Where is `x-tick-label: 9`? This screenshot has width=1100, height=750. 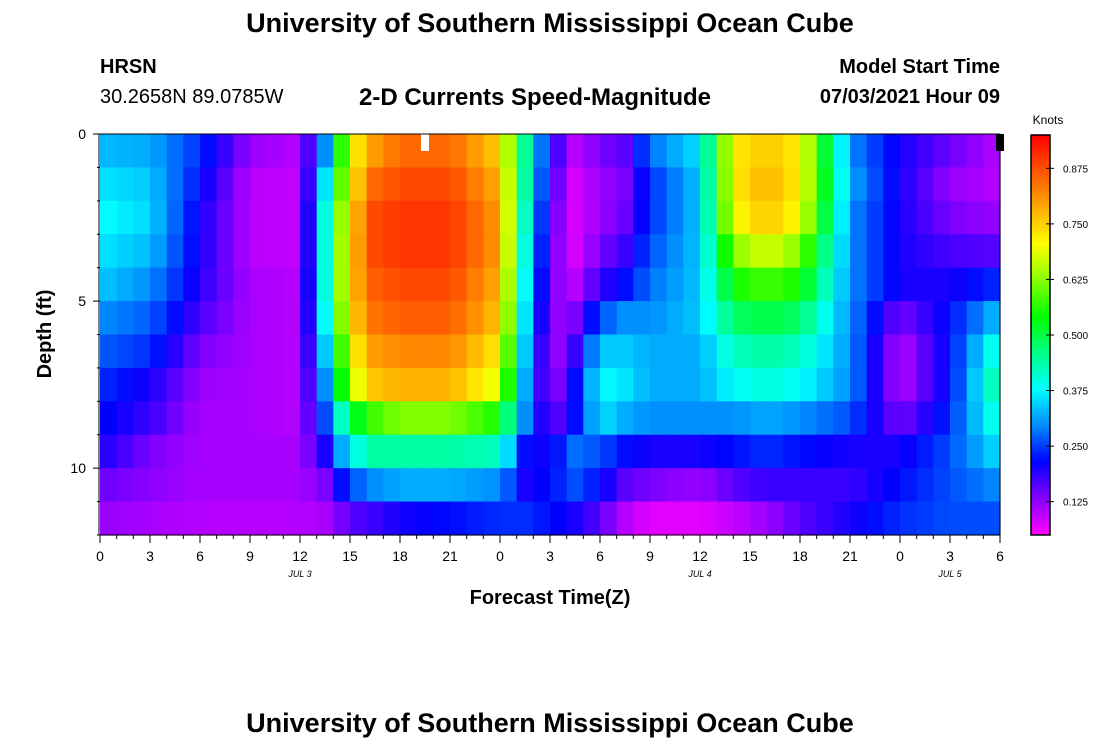 x-tick-label: 9 is located at coordinates (650, 556).